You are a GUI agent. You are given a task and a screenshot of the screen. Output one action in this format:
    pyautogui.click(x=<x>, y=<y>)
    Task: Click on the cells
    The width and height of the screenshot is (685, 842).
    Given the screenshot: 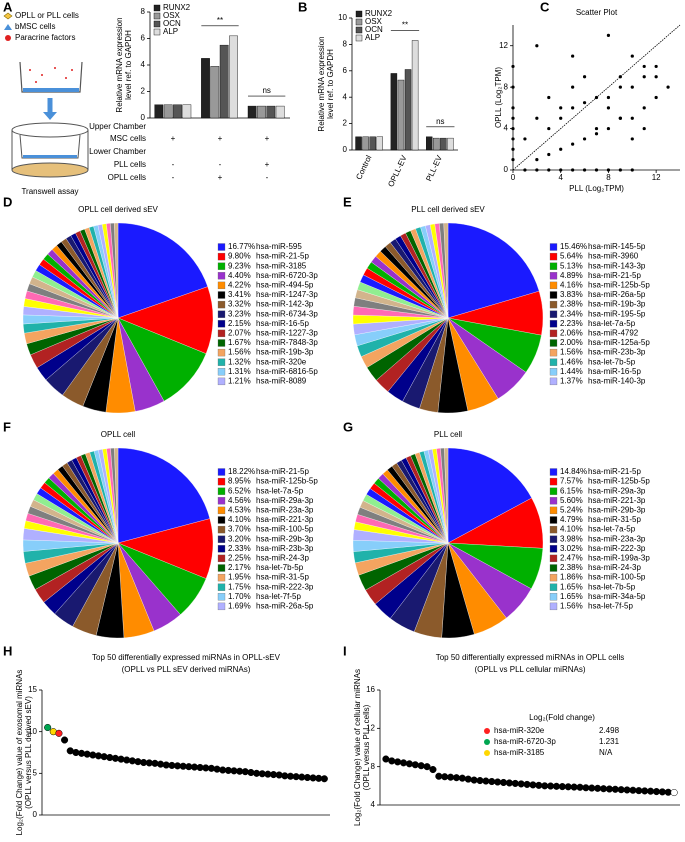 What is the action you would take?
    pyautogui.click(x=51, y=90)
    